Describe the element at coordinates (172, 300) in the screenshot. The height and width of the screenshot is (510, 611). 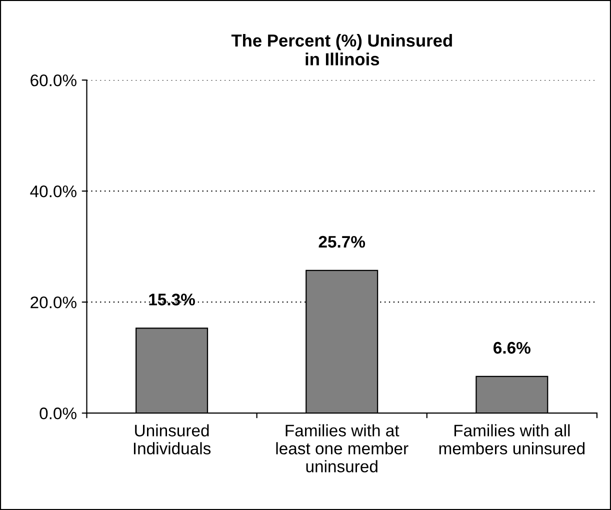
I see `data-label: 15.3%` at that location.